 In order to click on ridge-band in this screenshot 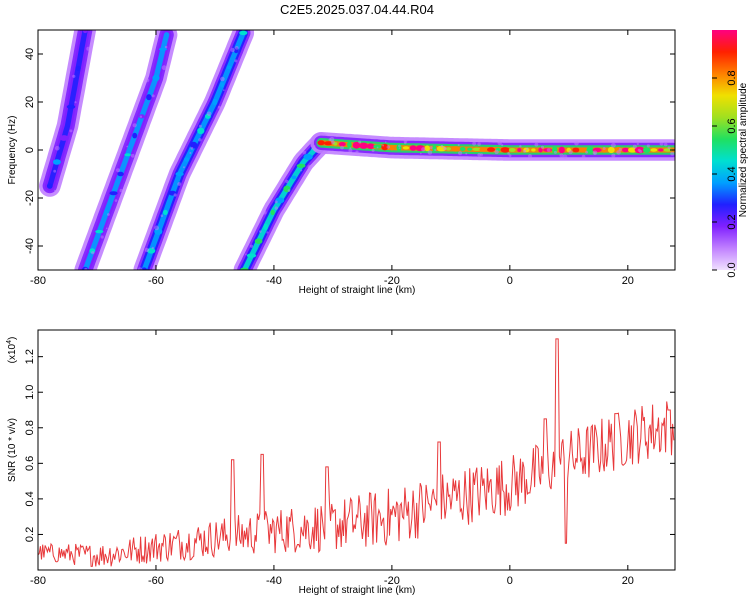, I will do `click(67, 109)`.